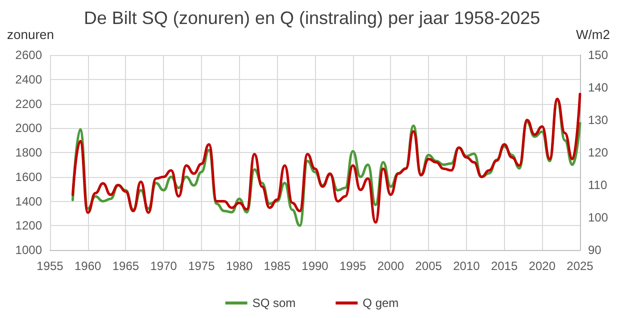  Describe the element at coordinates (164, 266) in the screenshot. I see `x-tick-label: 1970` at that location.